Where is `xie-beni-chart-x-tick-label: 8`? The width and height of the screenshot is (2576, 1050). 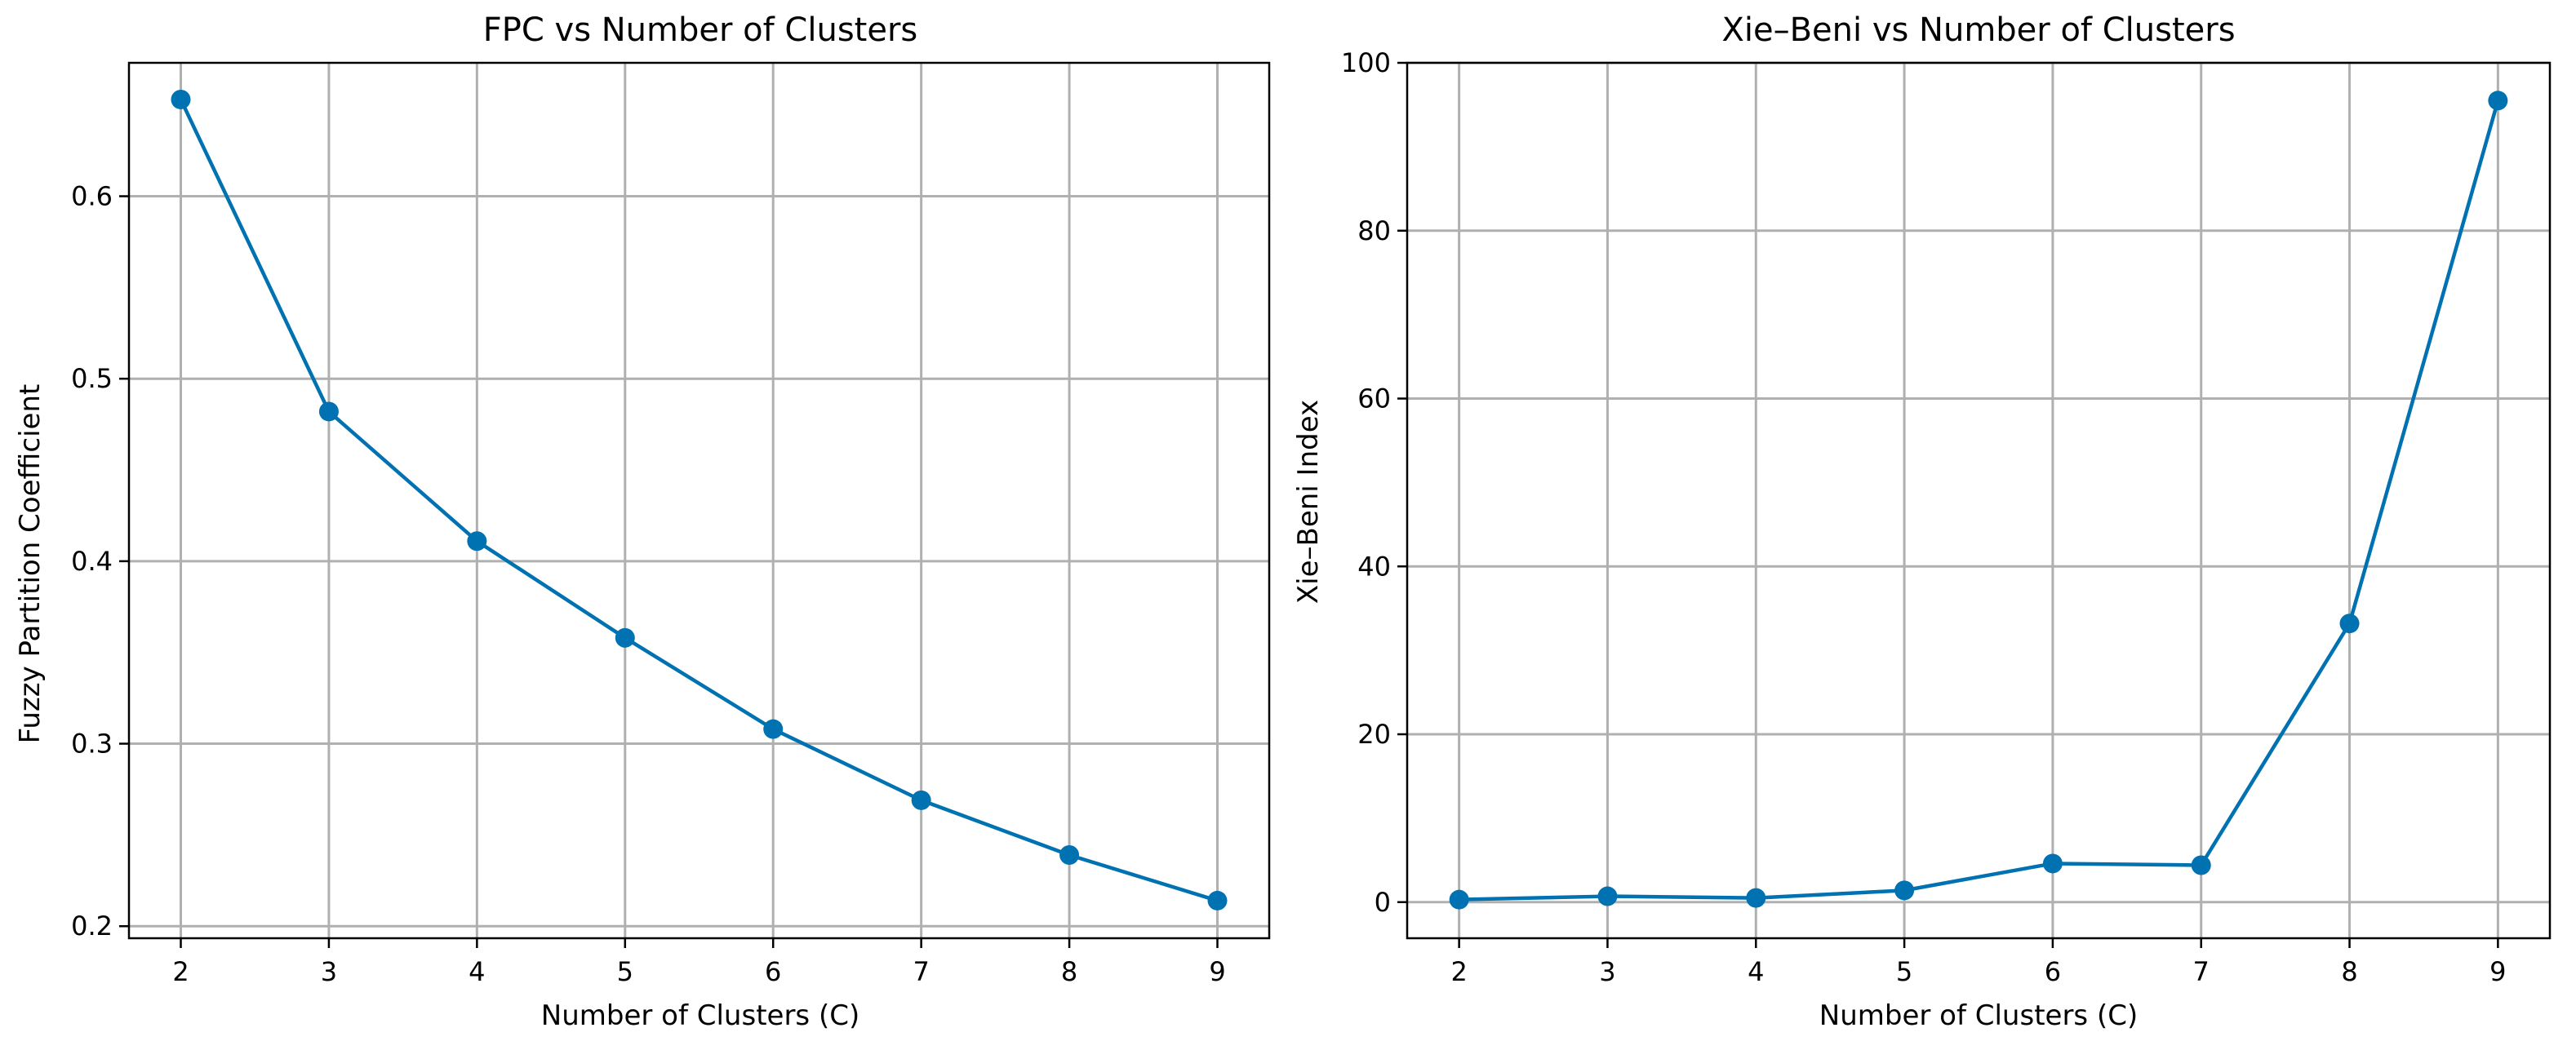 xie-beni-chart-x-tick-label: 8 is located at coordinates (2349, 972).